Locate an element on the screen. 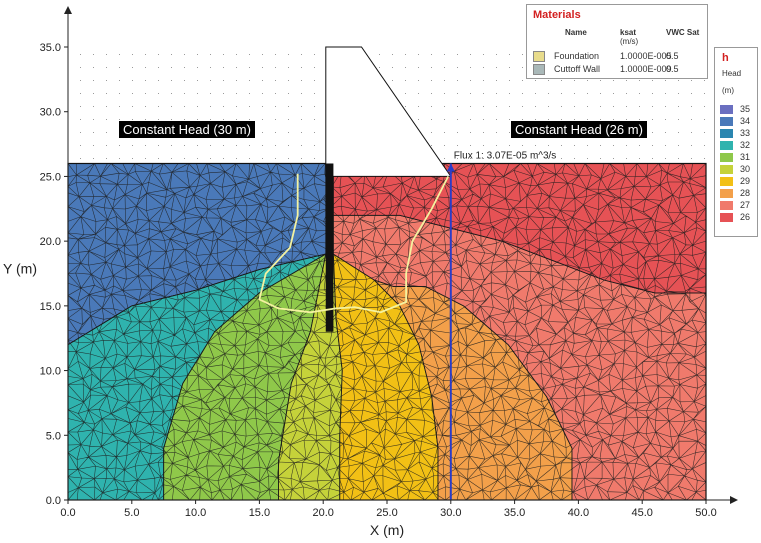 Image resolution: width=761 pixels, height=543 pixels. flux-section-label: Flux 1: 3.07E-05 m^3/s is located at coordinates (505, 155).